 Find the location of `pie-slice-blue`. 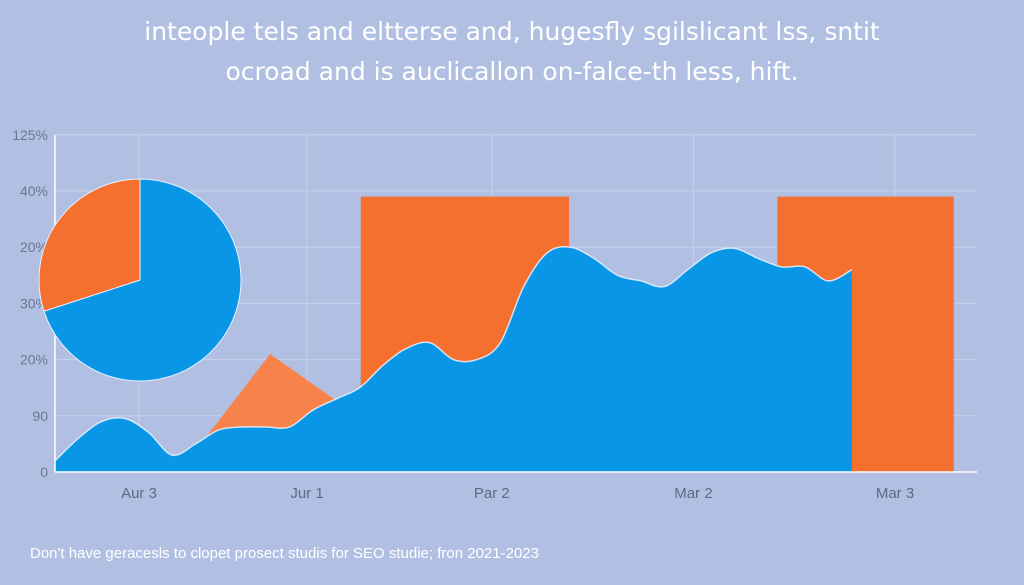

pie-slice-blue is located at coordinates (142, 280).